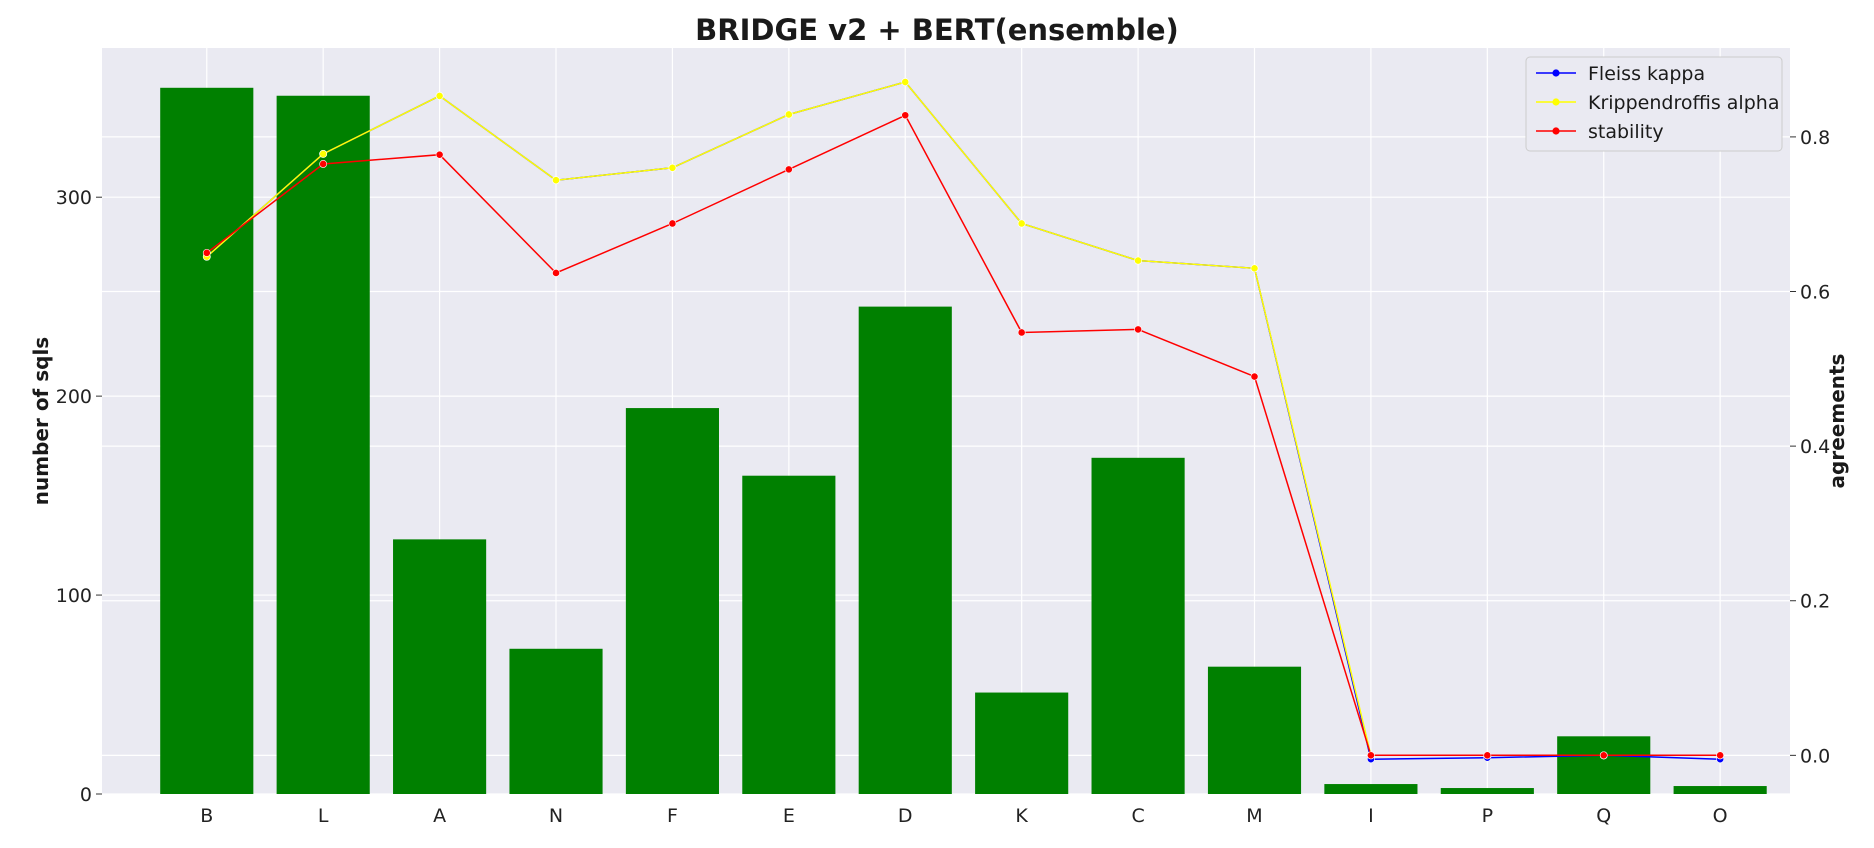 The width and height of the screenshot is (1874, 848). What do you see at coordinates (439, 96) in the screenshot?
I see `series-point-1-A` at bounding box center [439, 96].